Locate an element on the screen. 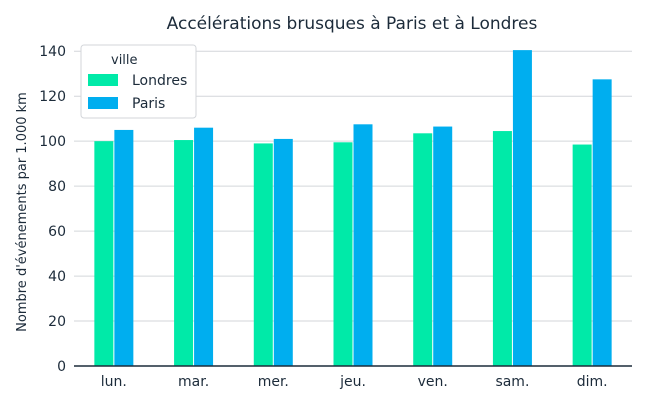 This screenshot has width=645, height=402. x-tick-label: ven. is located at coordinates (433, 382).